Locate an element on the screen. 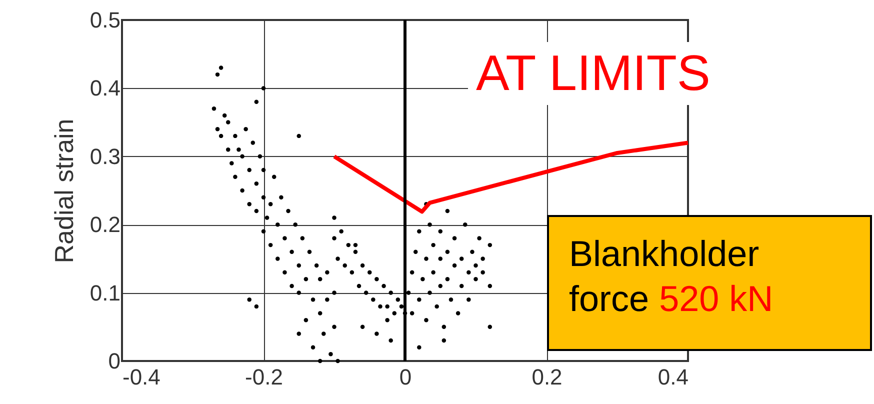  x-tick-label: -0.2 is located at coordinates (264, 377).